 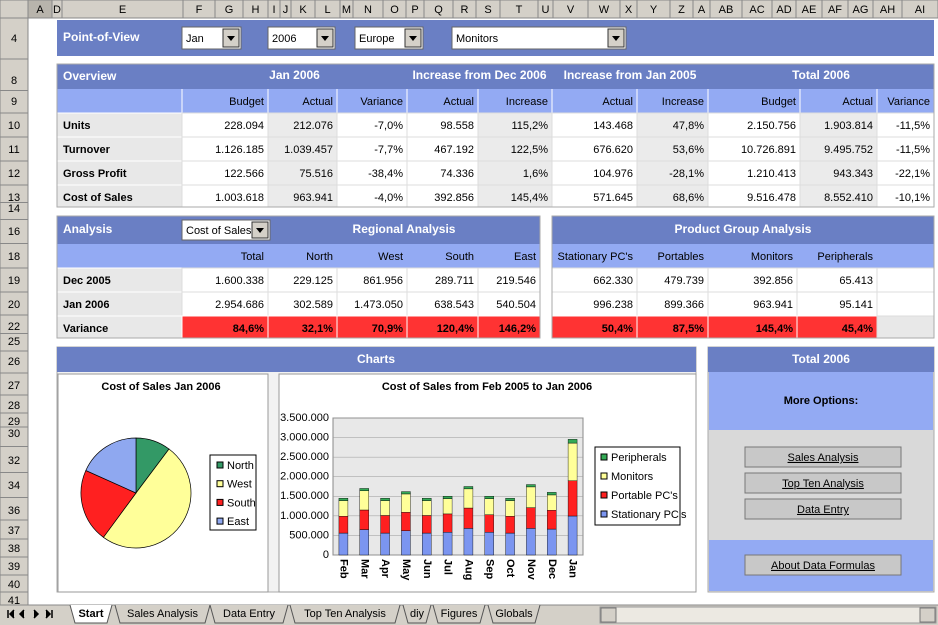 I want to click on column-label: U, so click(x=546, y=10).